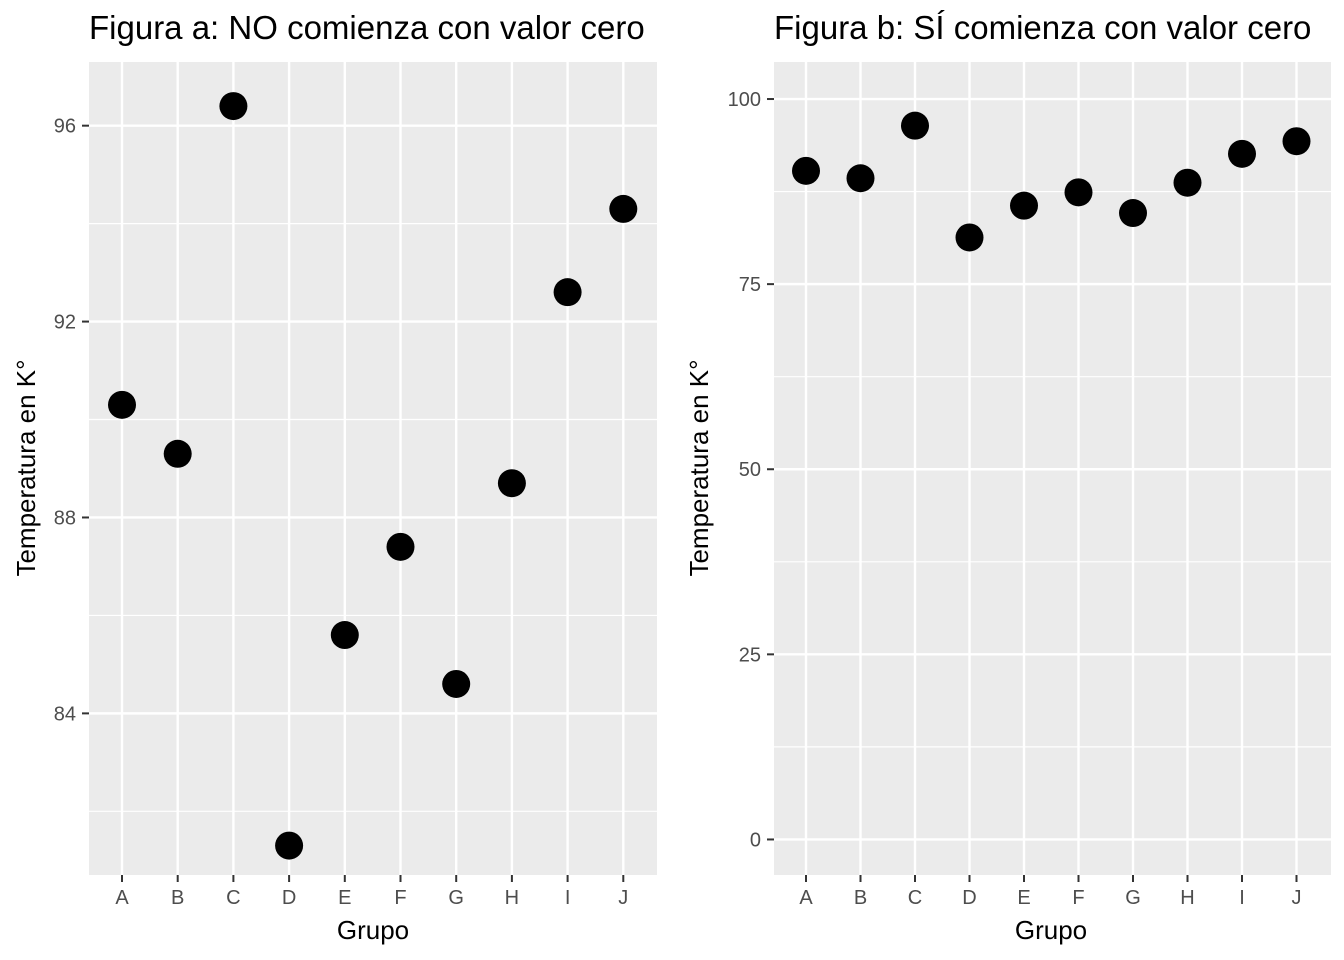 The height and width of the screenshot is (960, 1344). I want to click on y-tick-label: 88, so click(65, 518).